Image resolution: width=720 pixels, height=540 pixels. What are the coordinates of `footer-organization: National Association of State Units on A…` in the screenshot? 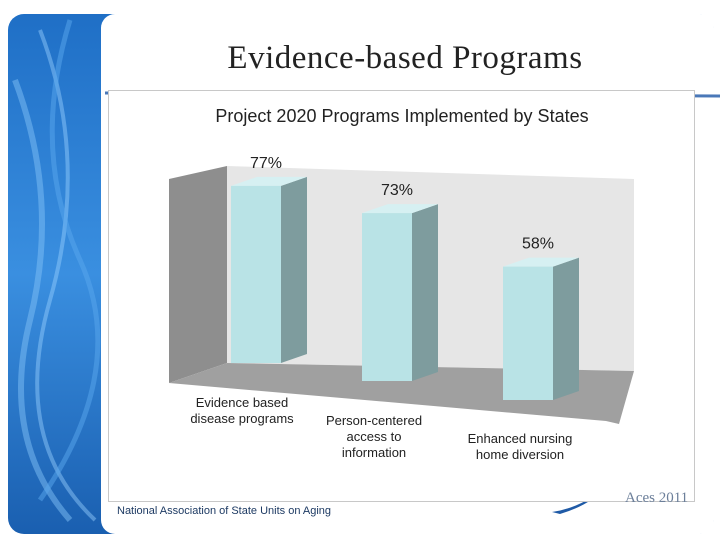 It's located at (224, 511).